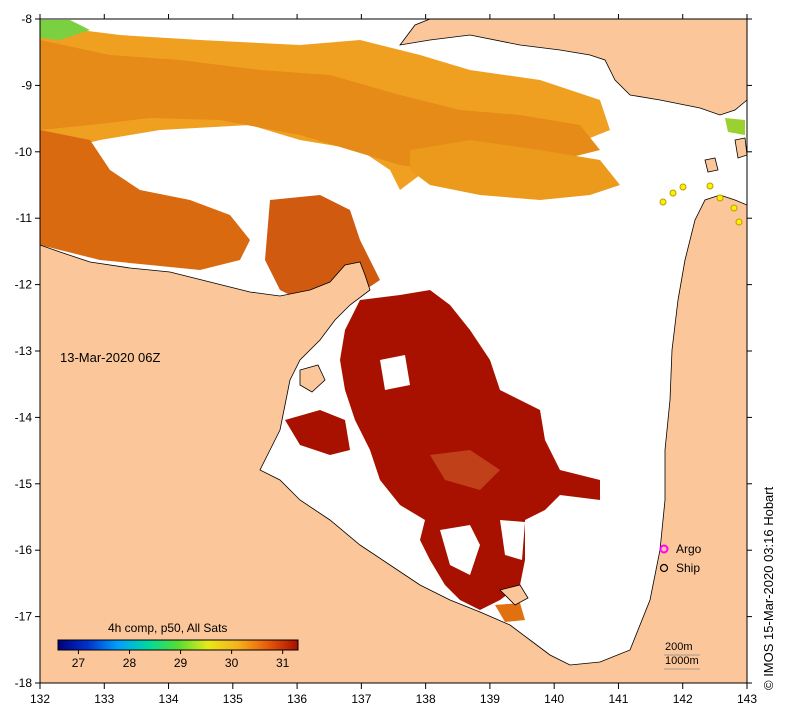 Image resolution: width=791 pixels, height=716 pixels. Describe the element at coordinates (490, 699) in the screenshot. I see `x-tick-label: 139` at that location.